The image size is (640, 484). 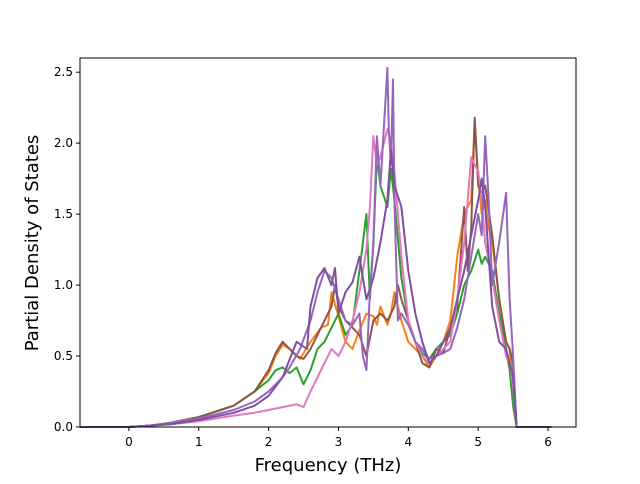 What do you see at coordinates (269, 442) in the screenshot?
I see `x-tick-label: 2` at bounding box center [269, 442].